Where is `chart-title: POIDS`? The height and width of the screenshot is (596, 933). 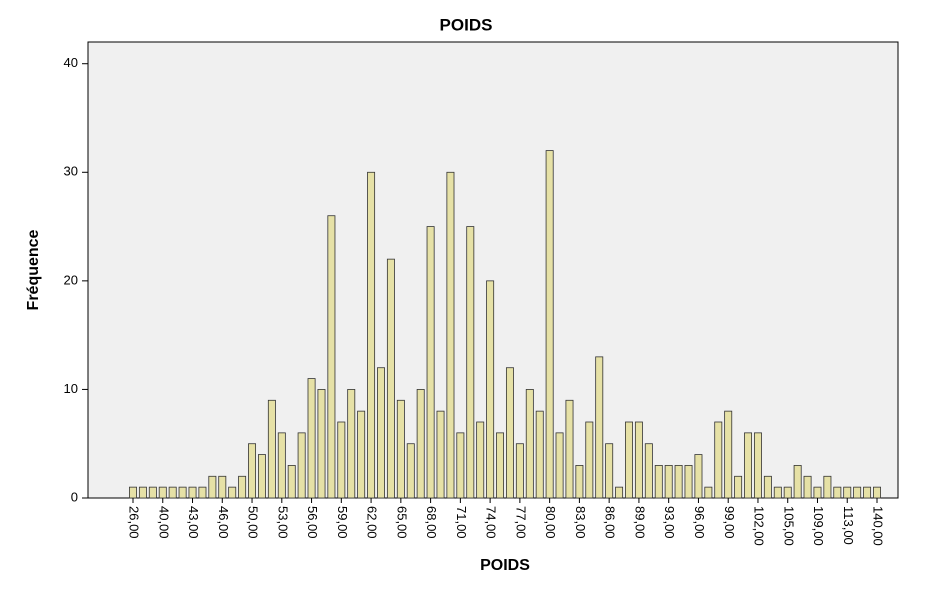 chart-title: POIDS is located at coordinates (466, 24).